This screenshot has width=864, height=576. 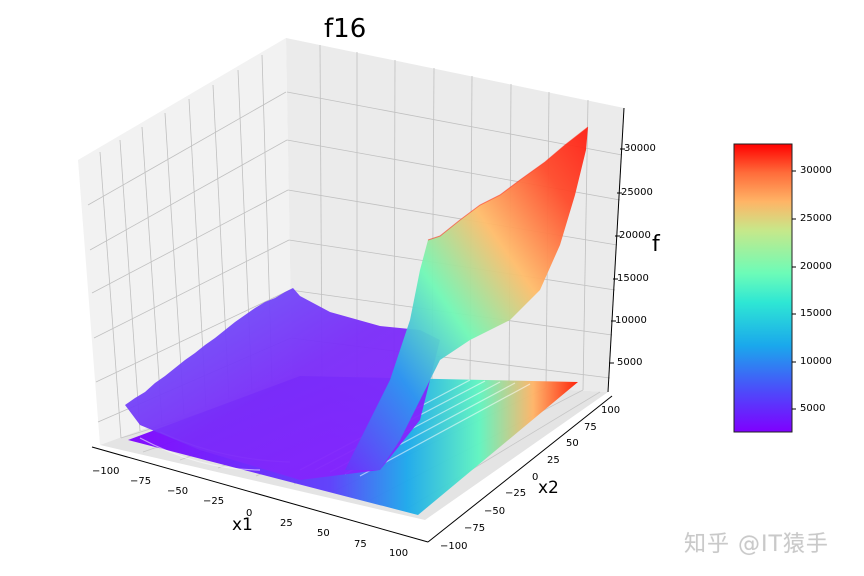 What do you see at coordinates (249, 513) in the screenshot?
I see `x-tick: 0` at bounding box center [249, 513].